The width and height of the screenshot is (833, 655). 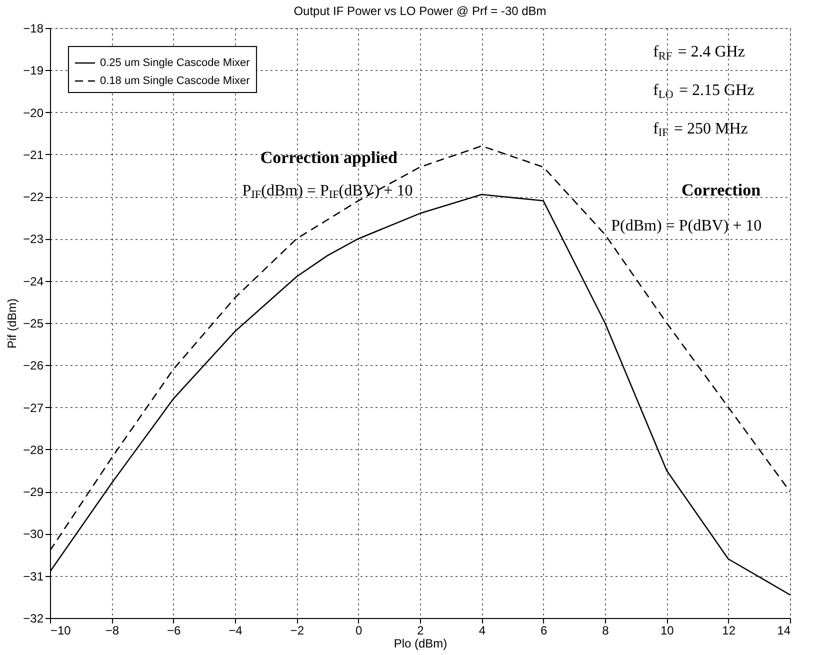 I want to click on y-tick-label: −20, so click(x=33, y=113).